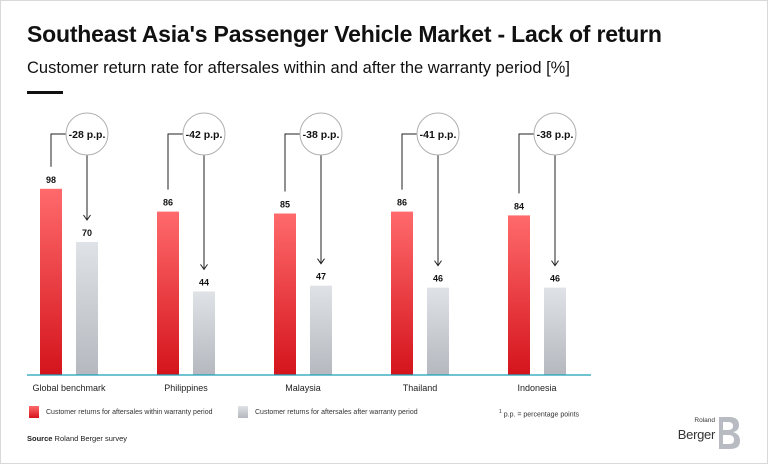  I want to click on difference-label-2: -38 p.p., so click(321, 135).